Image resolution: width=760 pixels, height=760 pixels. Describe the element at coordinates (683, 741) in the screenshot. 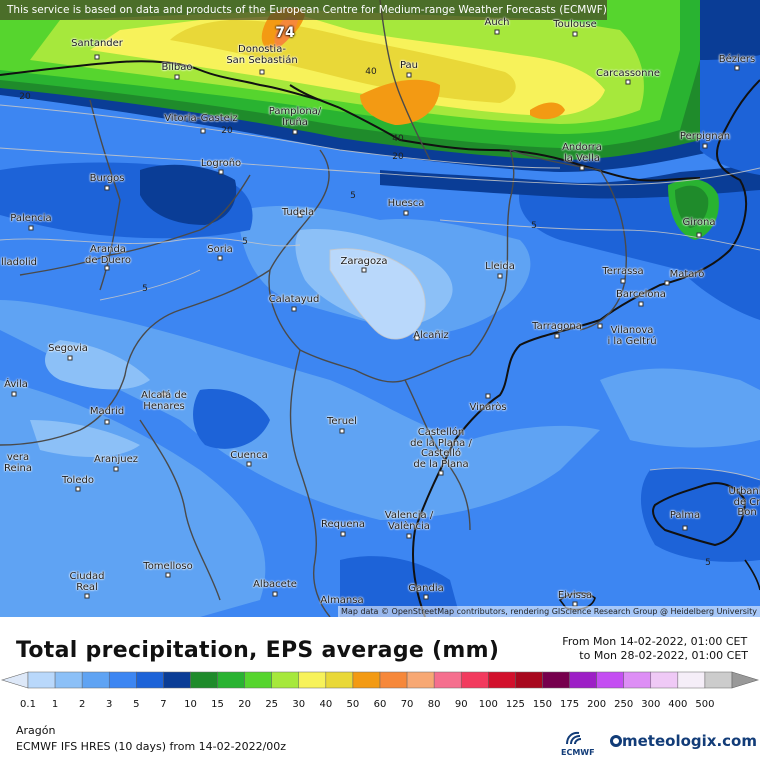

I see `meteologix-brand: meteologix.com` at that location.